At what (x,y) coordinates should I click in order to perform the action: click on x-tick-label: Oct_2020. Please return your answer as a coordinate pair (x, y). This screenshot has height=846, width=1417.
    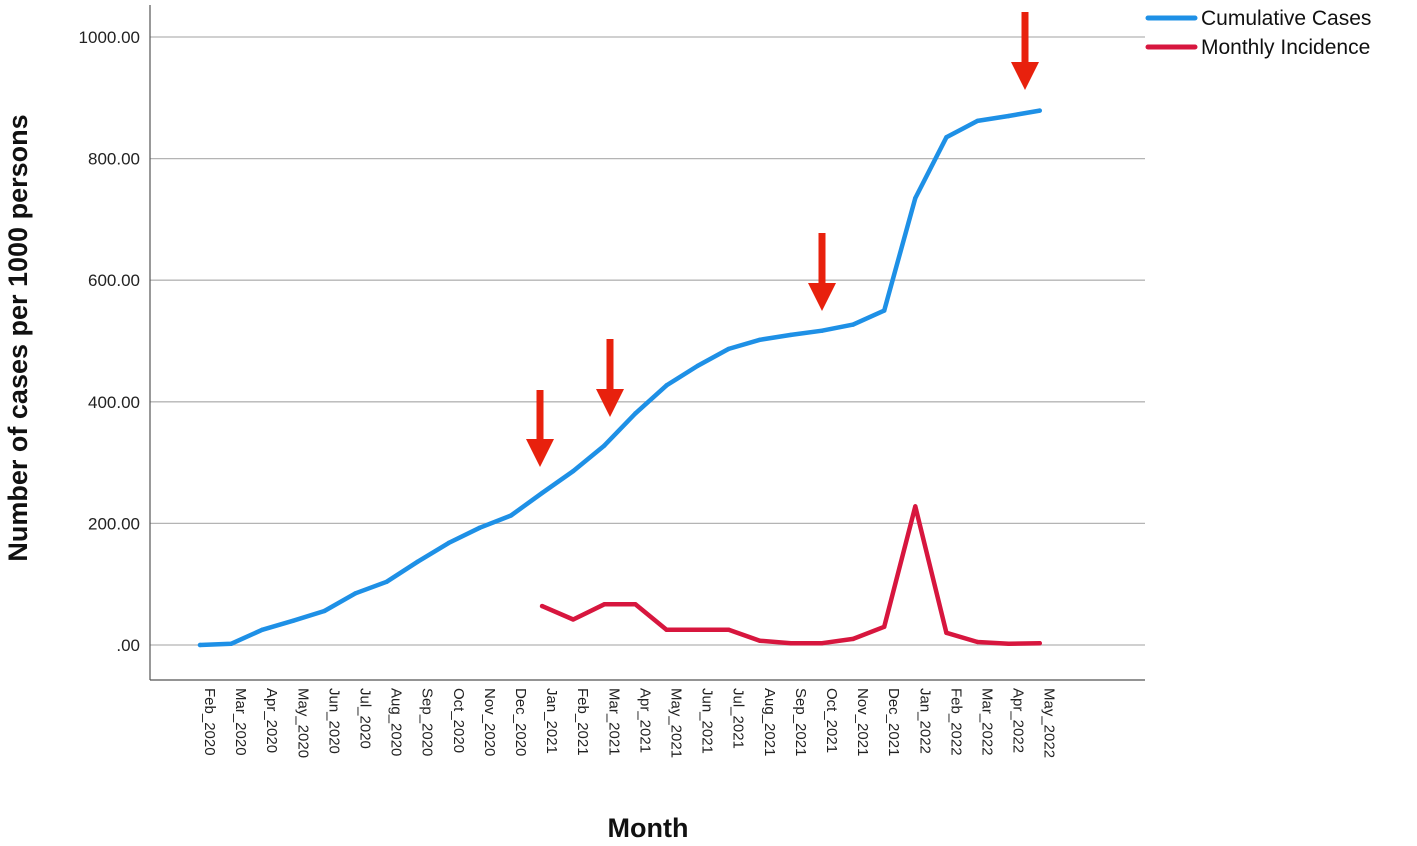
    Looking at the image, I should click on (458, 720).